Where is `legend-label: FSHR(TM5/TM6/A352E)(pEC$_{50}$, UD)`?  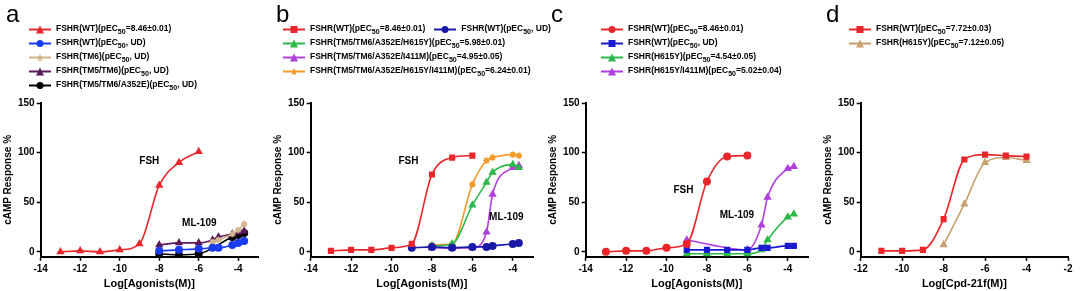 legend-label: FSHR(TM5/TM6/A352E)(pEC$_{50}$, UD) is located at coordinates (127, 85).